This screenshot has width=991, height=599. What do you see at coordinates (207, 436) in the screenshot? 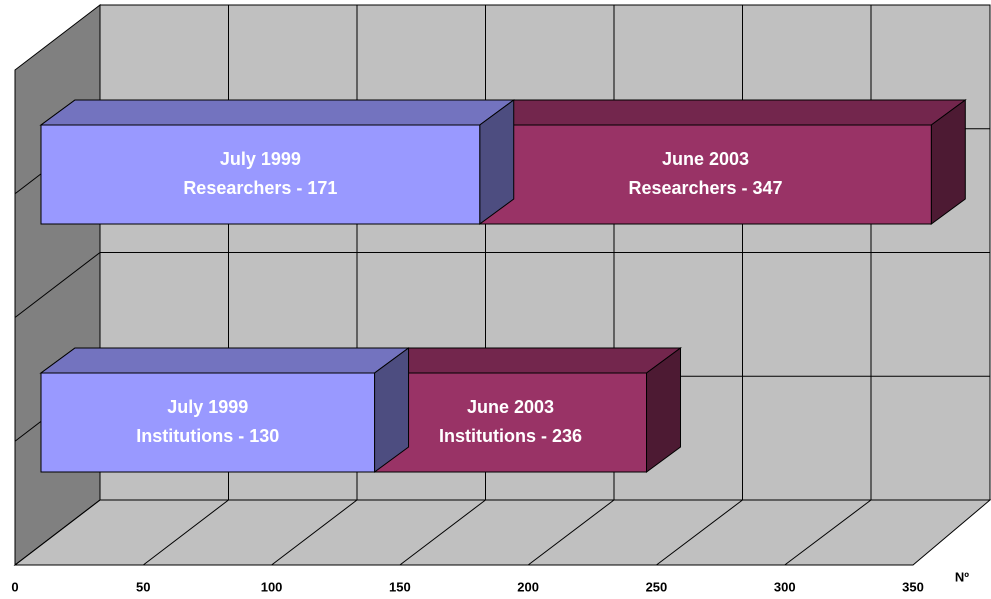
I see `data-label: Institutions - 130` at bounding box center [207, 436].